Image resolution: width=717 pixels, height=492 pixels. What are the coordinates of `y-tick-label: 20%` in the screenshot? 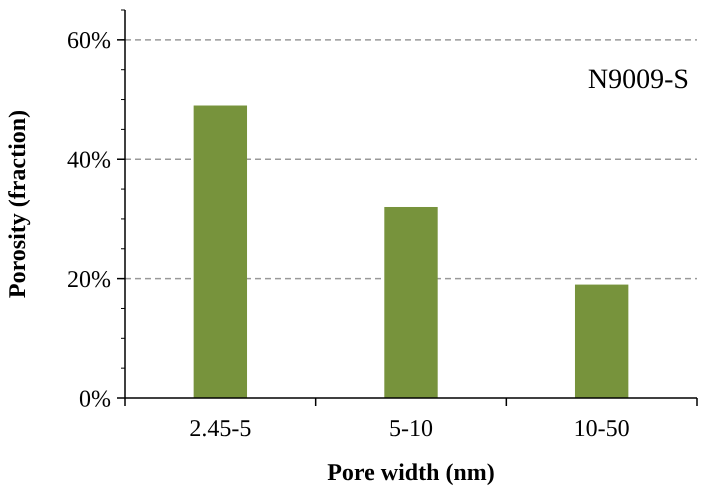 It's located at (89, 280).